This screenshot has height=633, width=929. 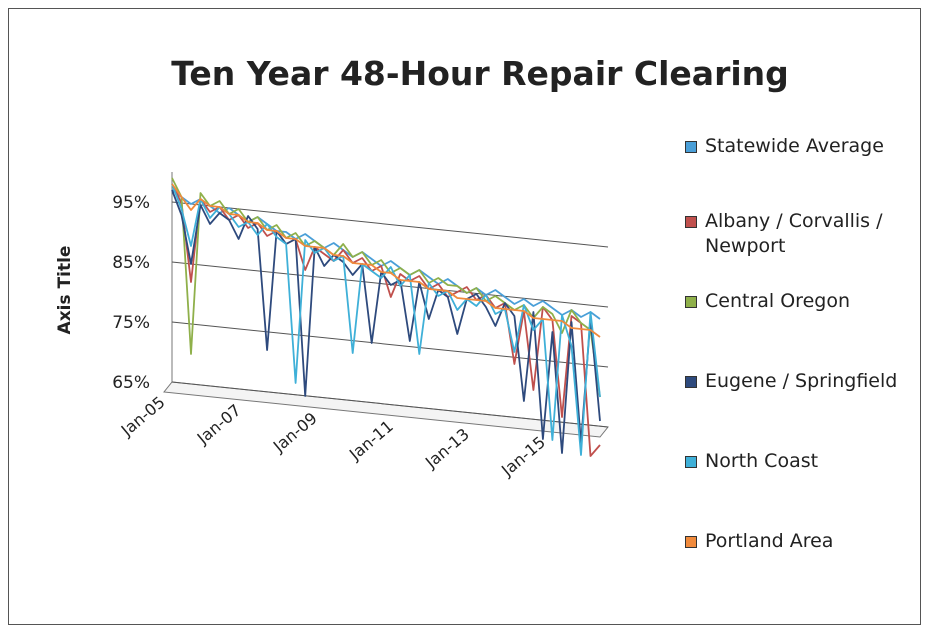 What do you see at coordinates (762, 461) in the screenshot?
I see `legend-label: North Coast` at bounding box center [762, 461].